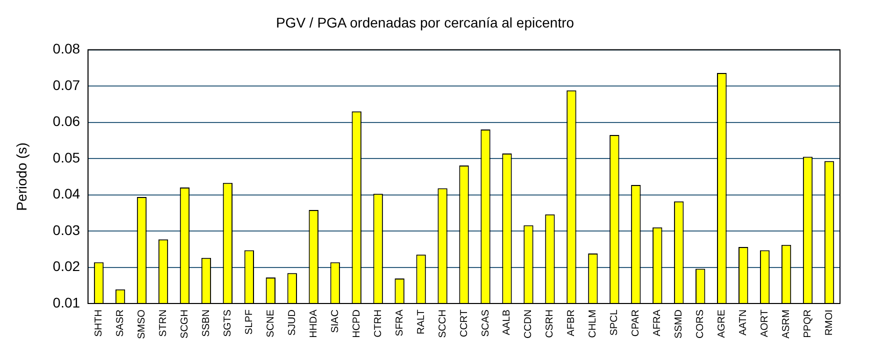 Image resolution: width=870 pixels, height=350 pixels. I want to click on x-tick-label: SCGH, so click(184, 324).